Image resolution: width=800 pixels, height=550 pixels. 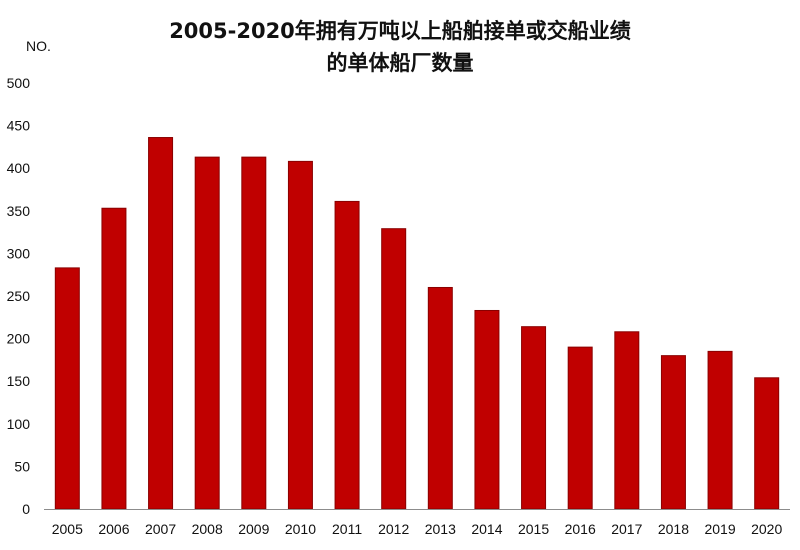 What do you see at coordinates (400, 63) in the screenshot?
I see `chart-title-line-2: 的单体船厂数量` at bounding box center [400, 63].